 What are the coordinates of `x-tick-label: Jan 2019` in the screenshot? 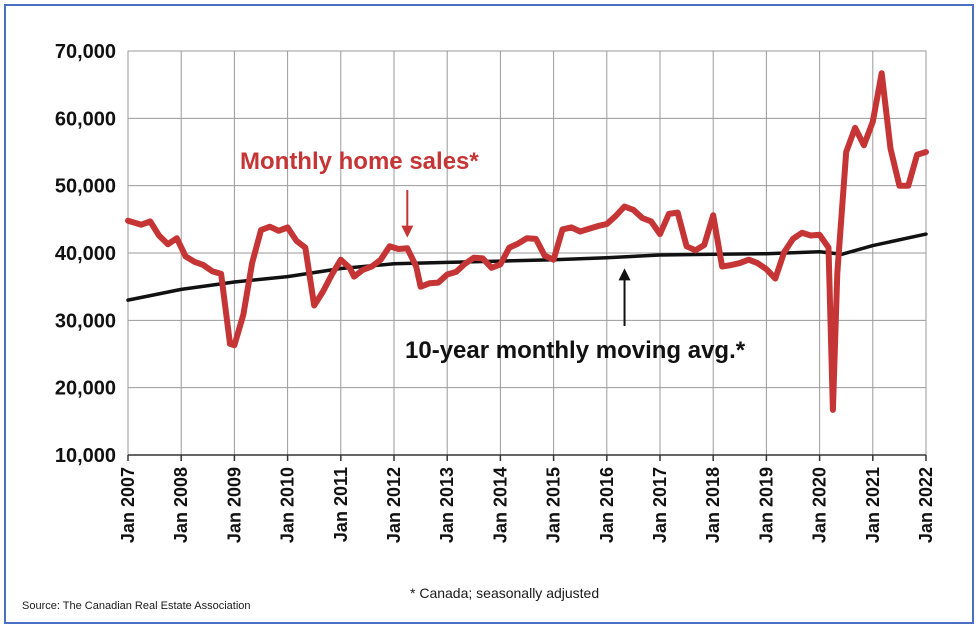 It's located at (766, 505).